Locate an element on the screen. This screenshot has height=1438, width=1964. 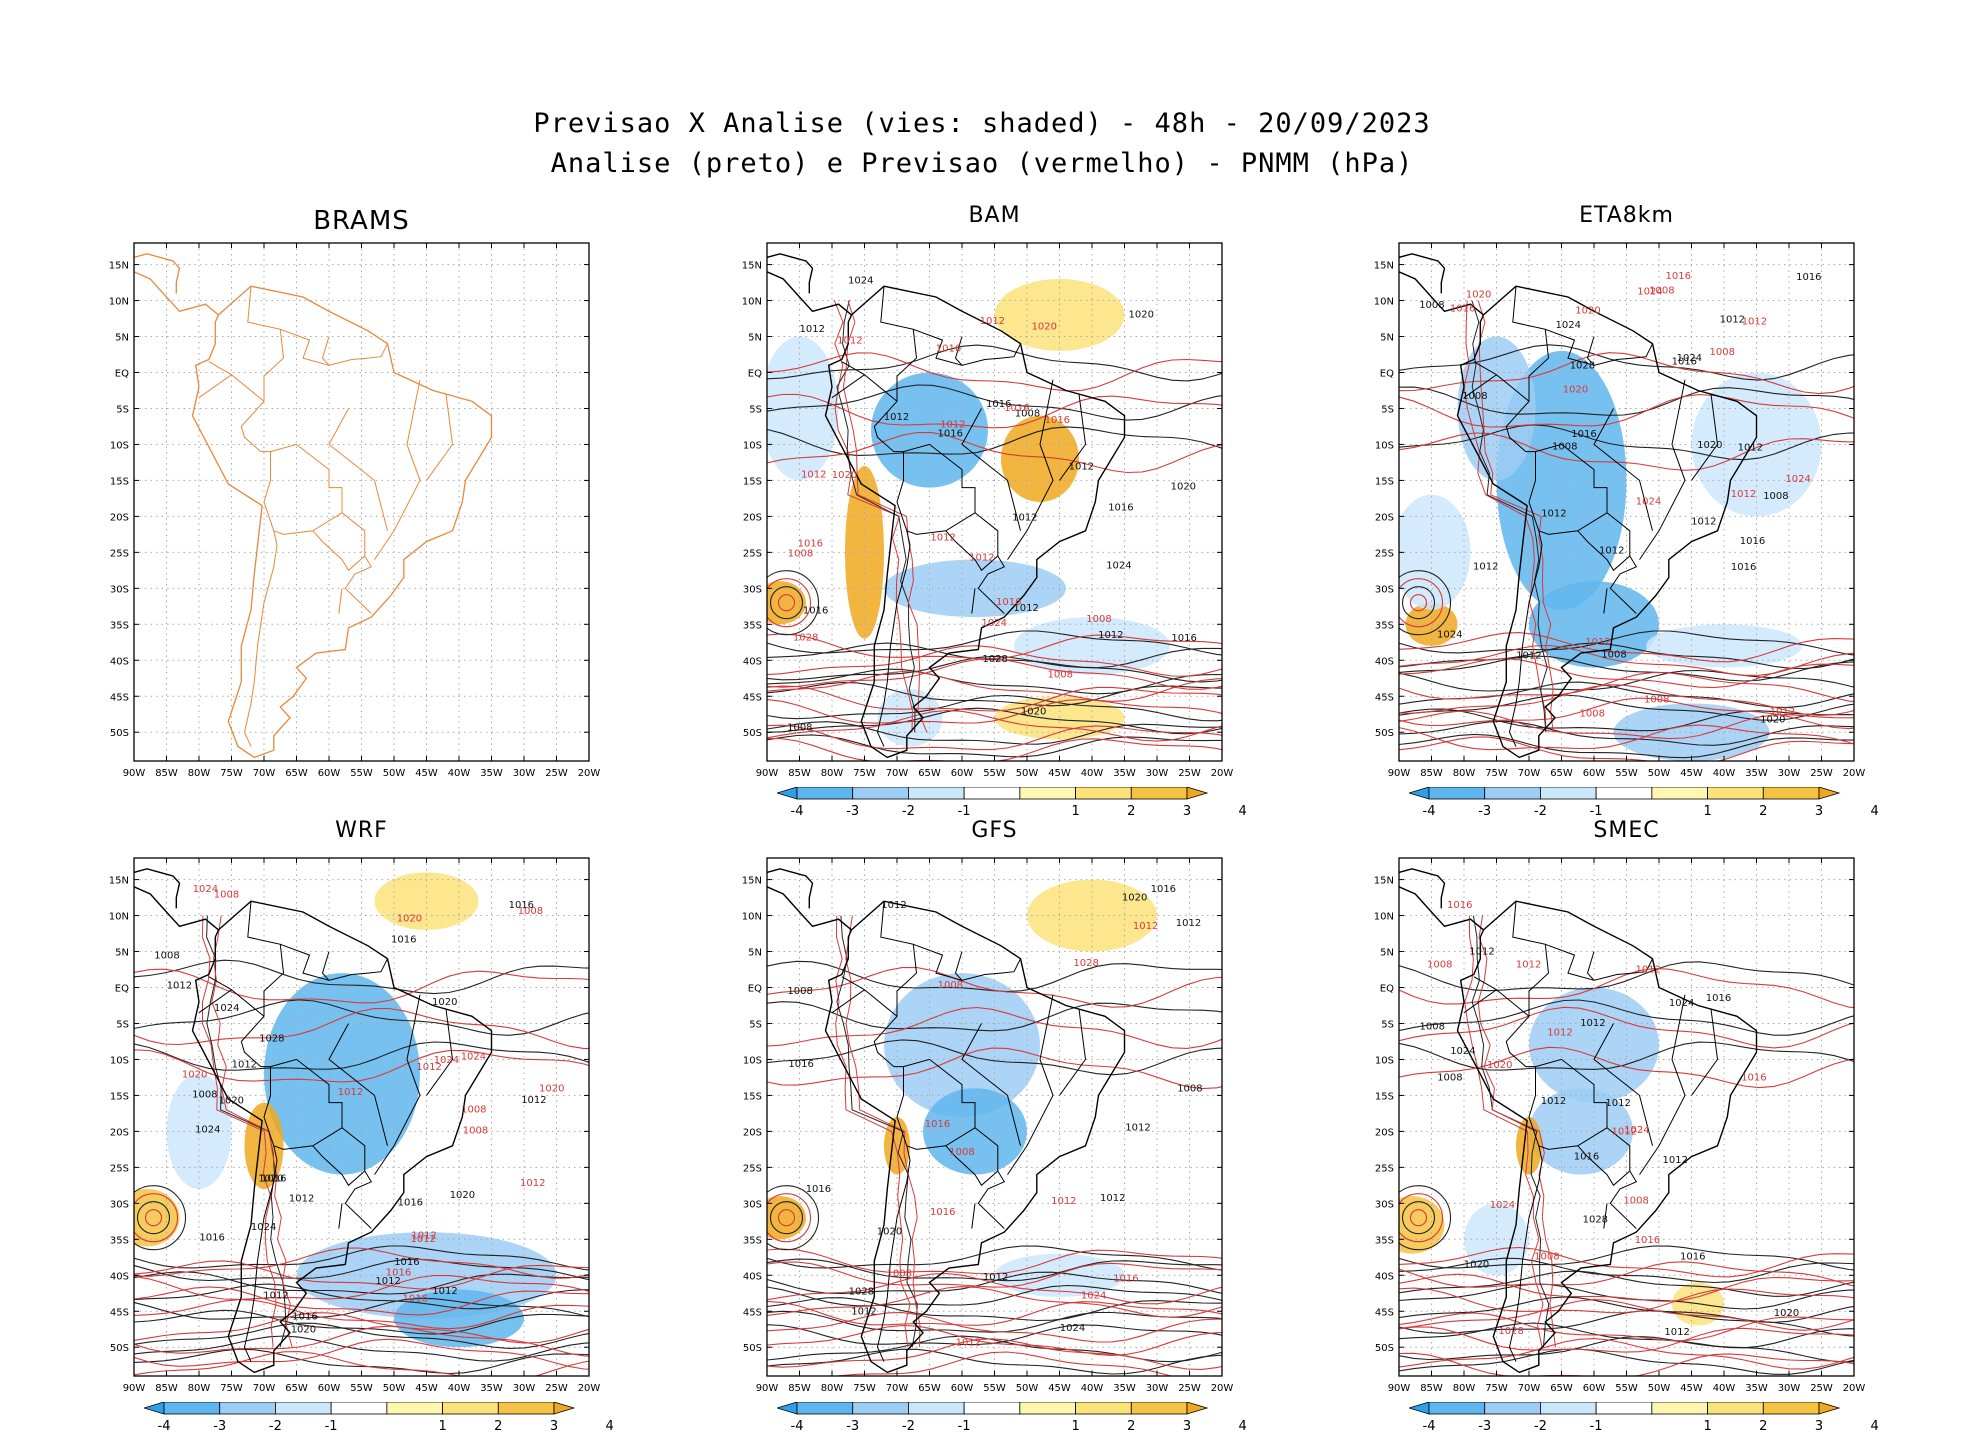
colorbar-label: -3 is located at coordinates (852, 1426).